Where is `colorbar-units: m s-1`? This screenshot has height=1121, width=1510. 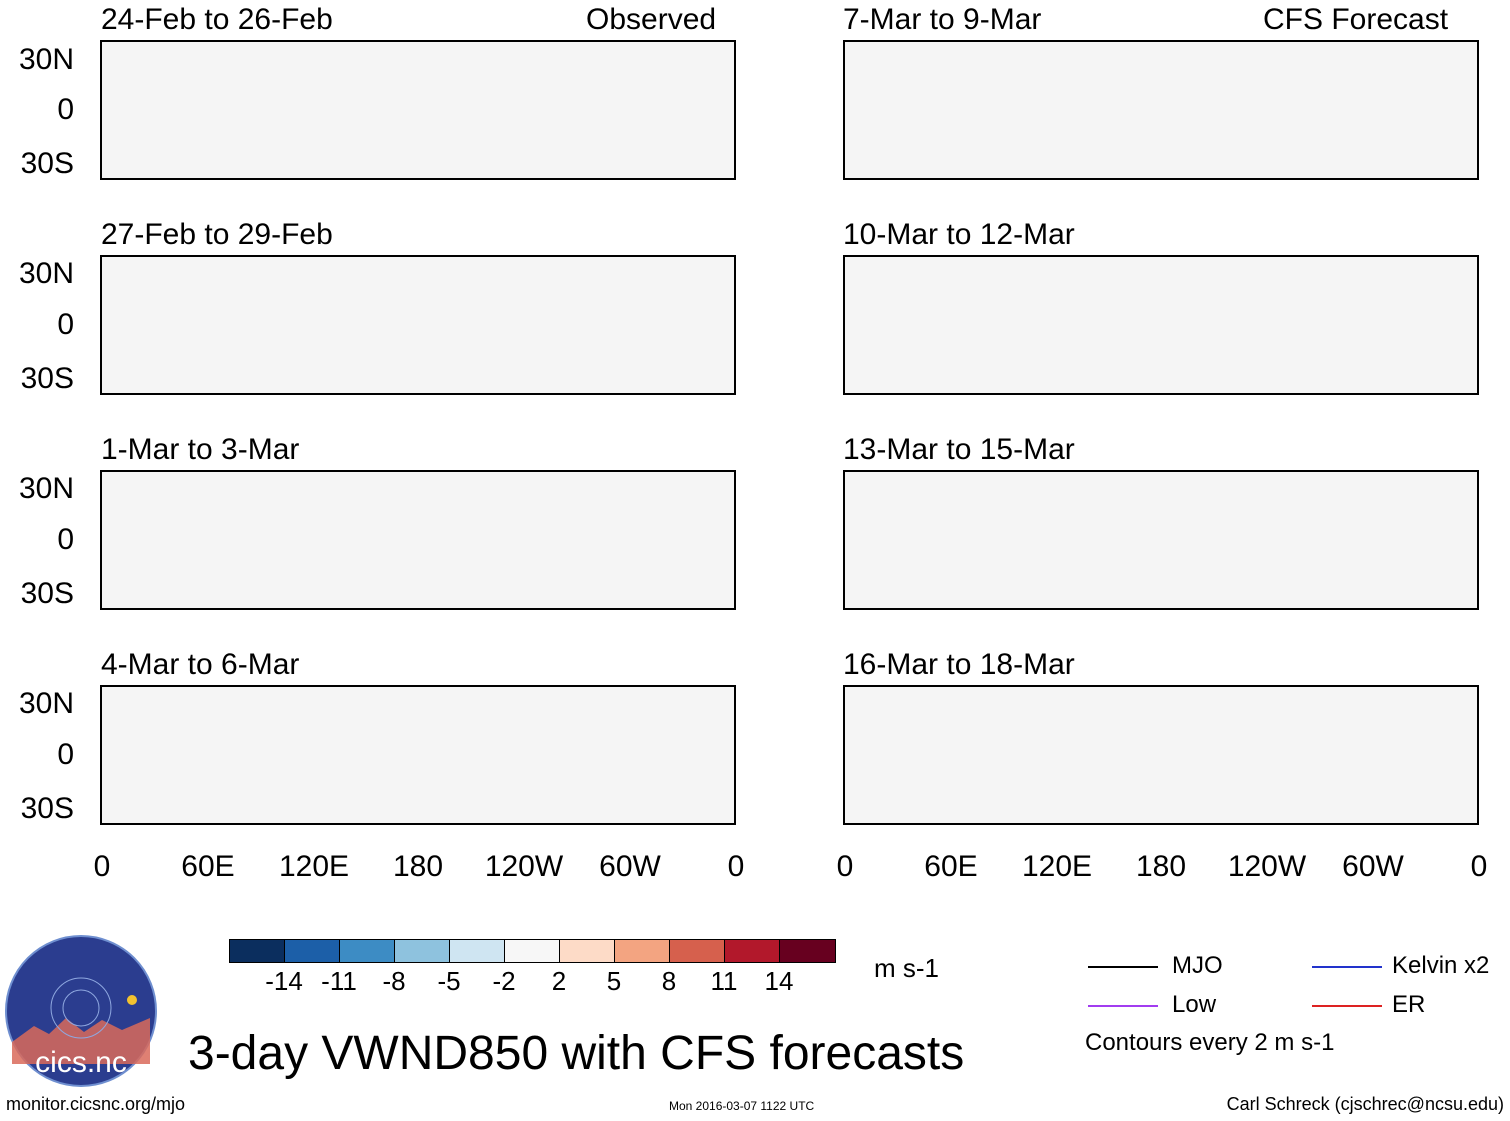
colorbar-units: m s-1 is located at coordinates (906, 968).